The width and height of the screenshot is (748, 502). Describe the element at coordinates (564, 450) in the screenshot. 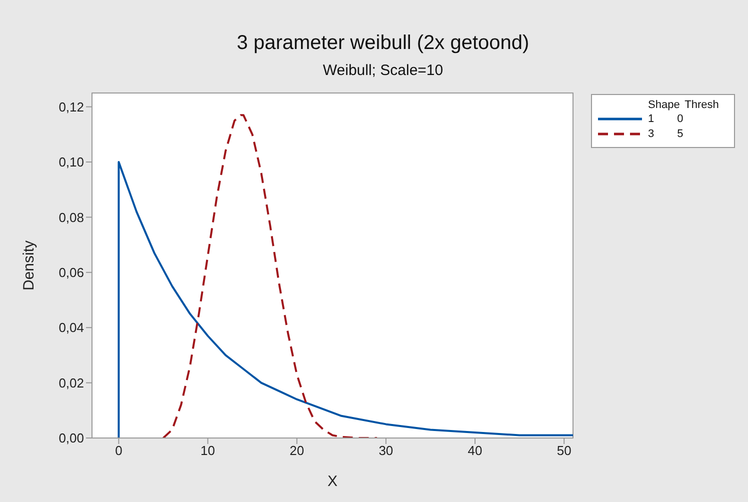

I see `x-tick-label: 50` at that location.